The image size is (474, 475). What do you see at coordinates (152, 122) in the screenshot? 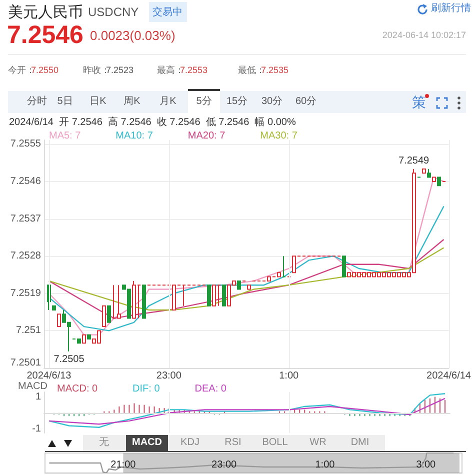
I see `text: 2024/6/14 开 7.2546 高 7.2546 收 7.2546 低 7.2546 幅 0.00%` at bounding box center [152, 122].